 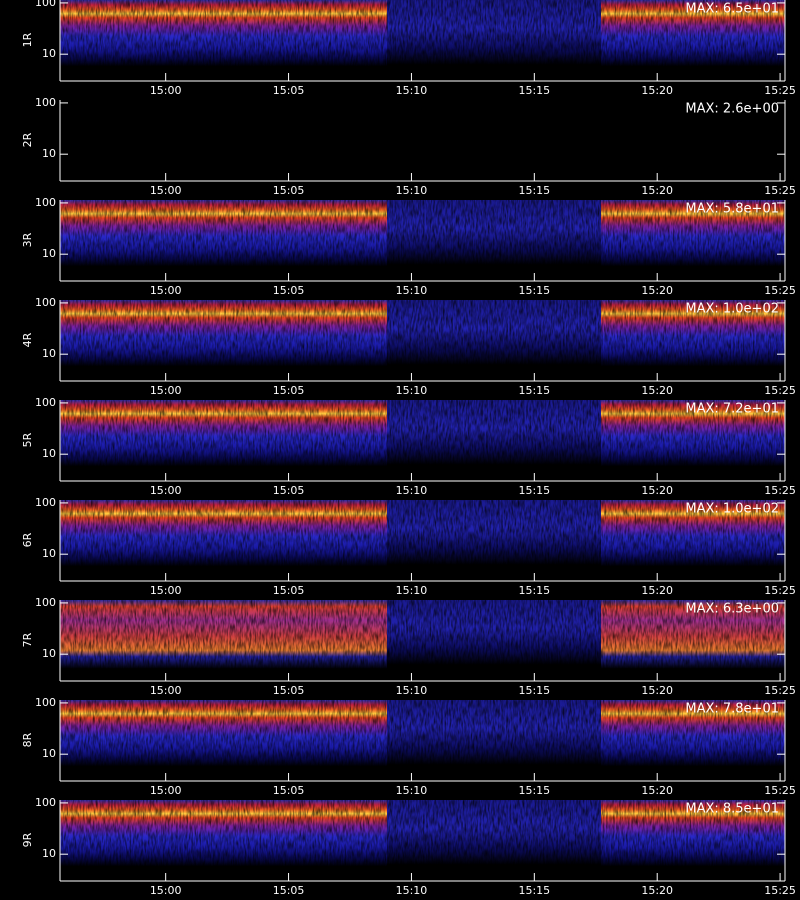 What do you see at coordinates (27, 39) in the screenshot?
I see `y-axis-label: 1R` at bounding box center [27, 39].